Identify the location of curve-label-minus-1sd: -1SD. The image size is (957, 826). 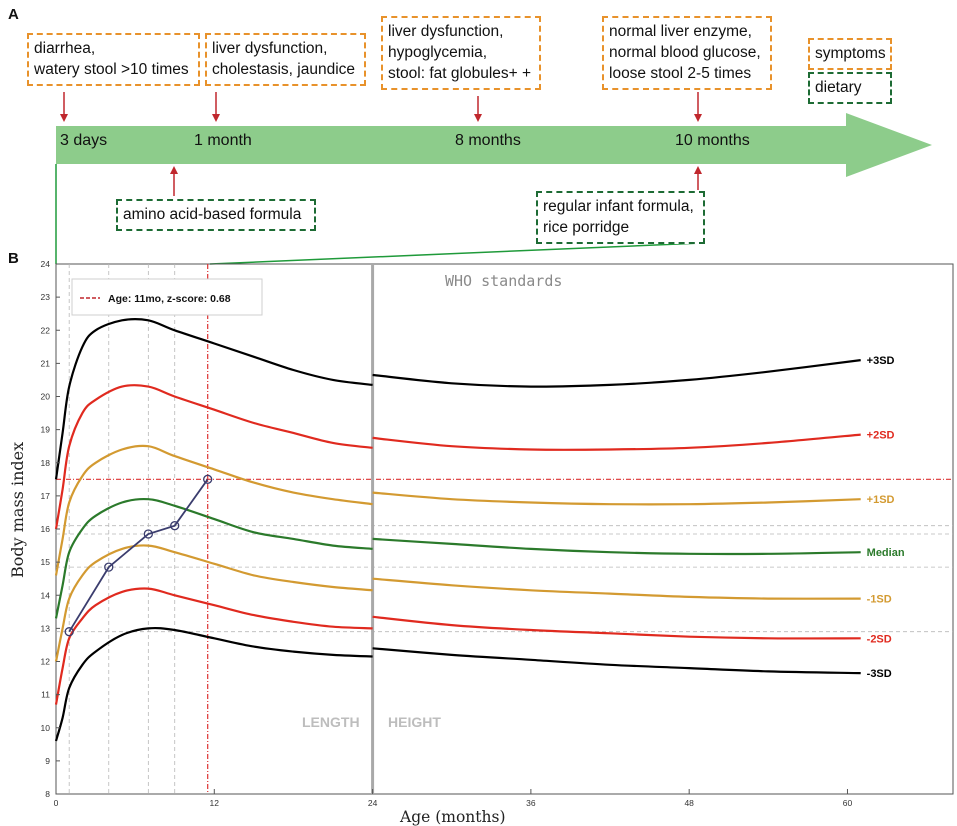
(879, 600).